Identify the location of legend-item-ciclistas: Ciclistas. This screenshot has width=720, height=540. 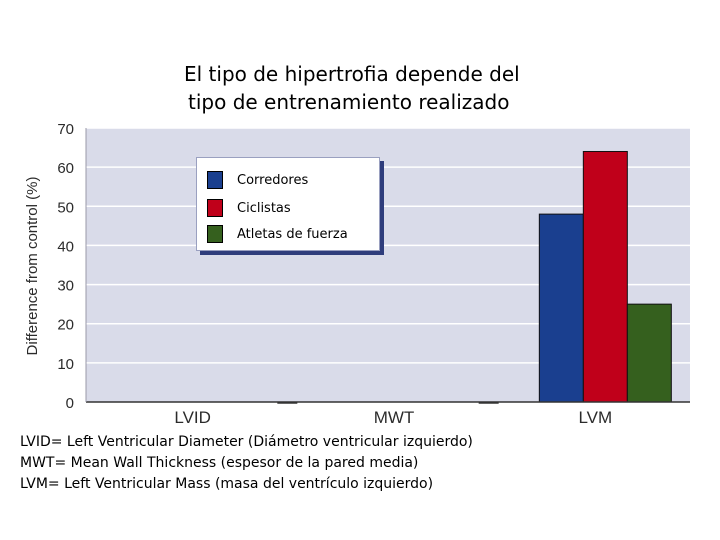
(249, 208).